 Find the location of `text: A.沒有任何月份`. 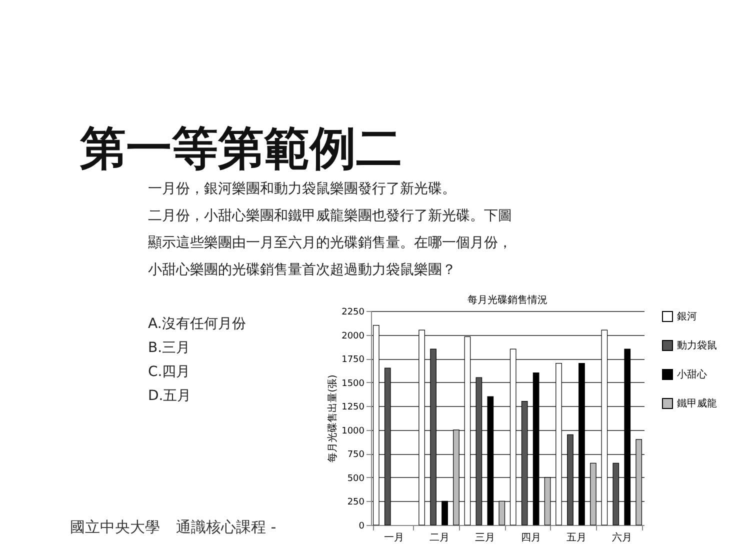

text: A.沒有任何月份 is located at coordinates (197, 324).